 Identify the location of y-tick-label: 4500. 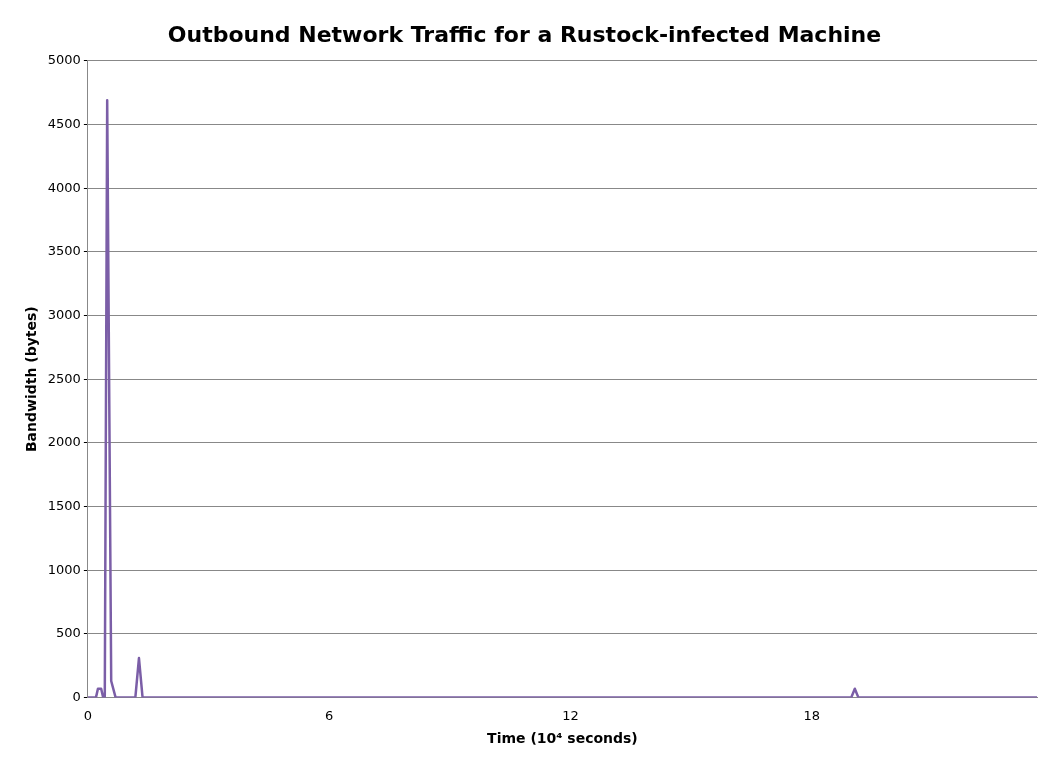
(64, 123).